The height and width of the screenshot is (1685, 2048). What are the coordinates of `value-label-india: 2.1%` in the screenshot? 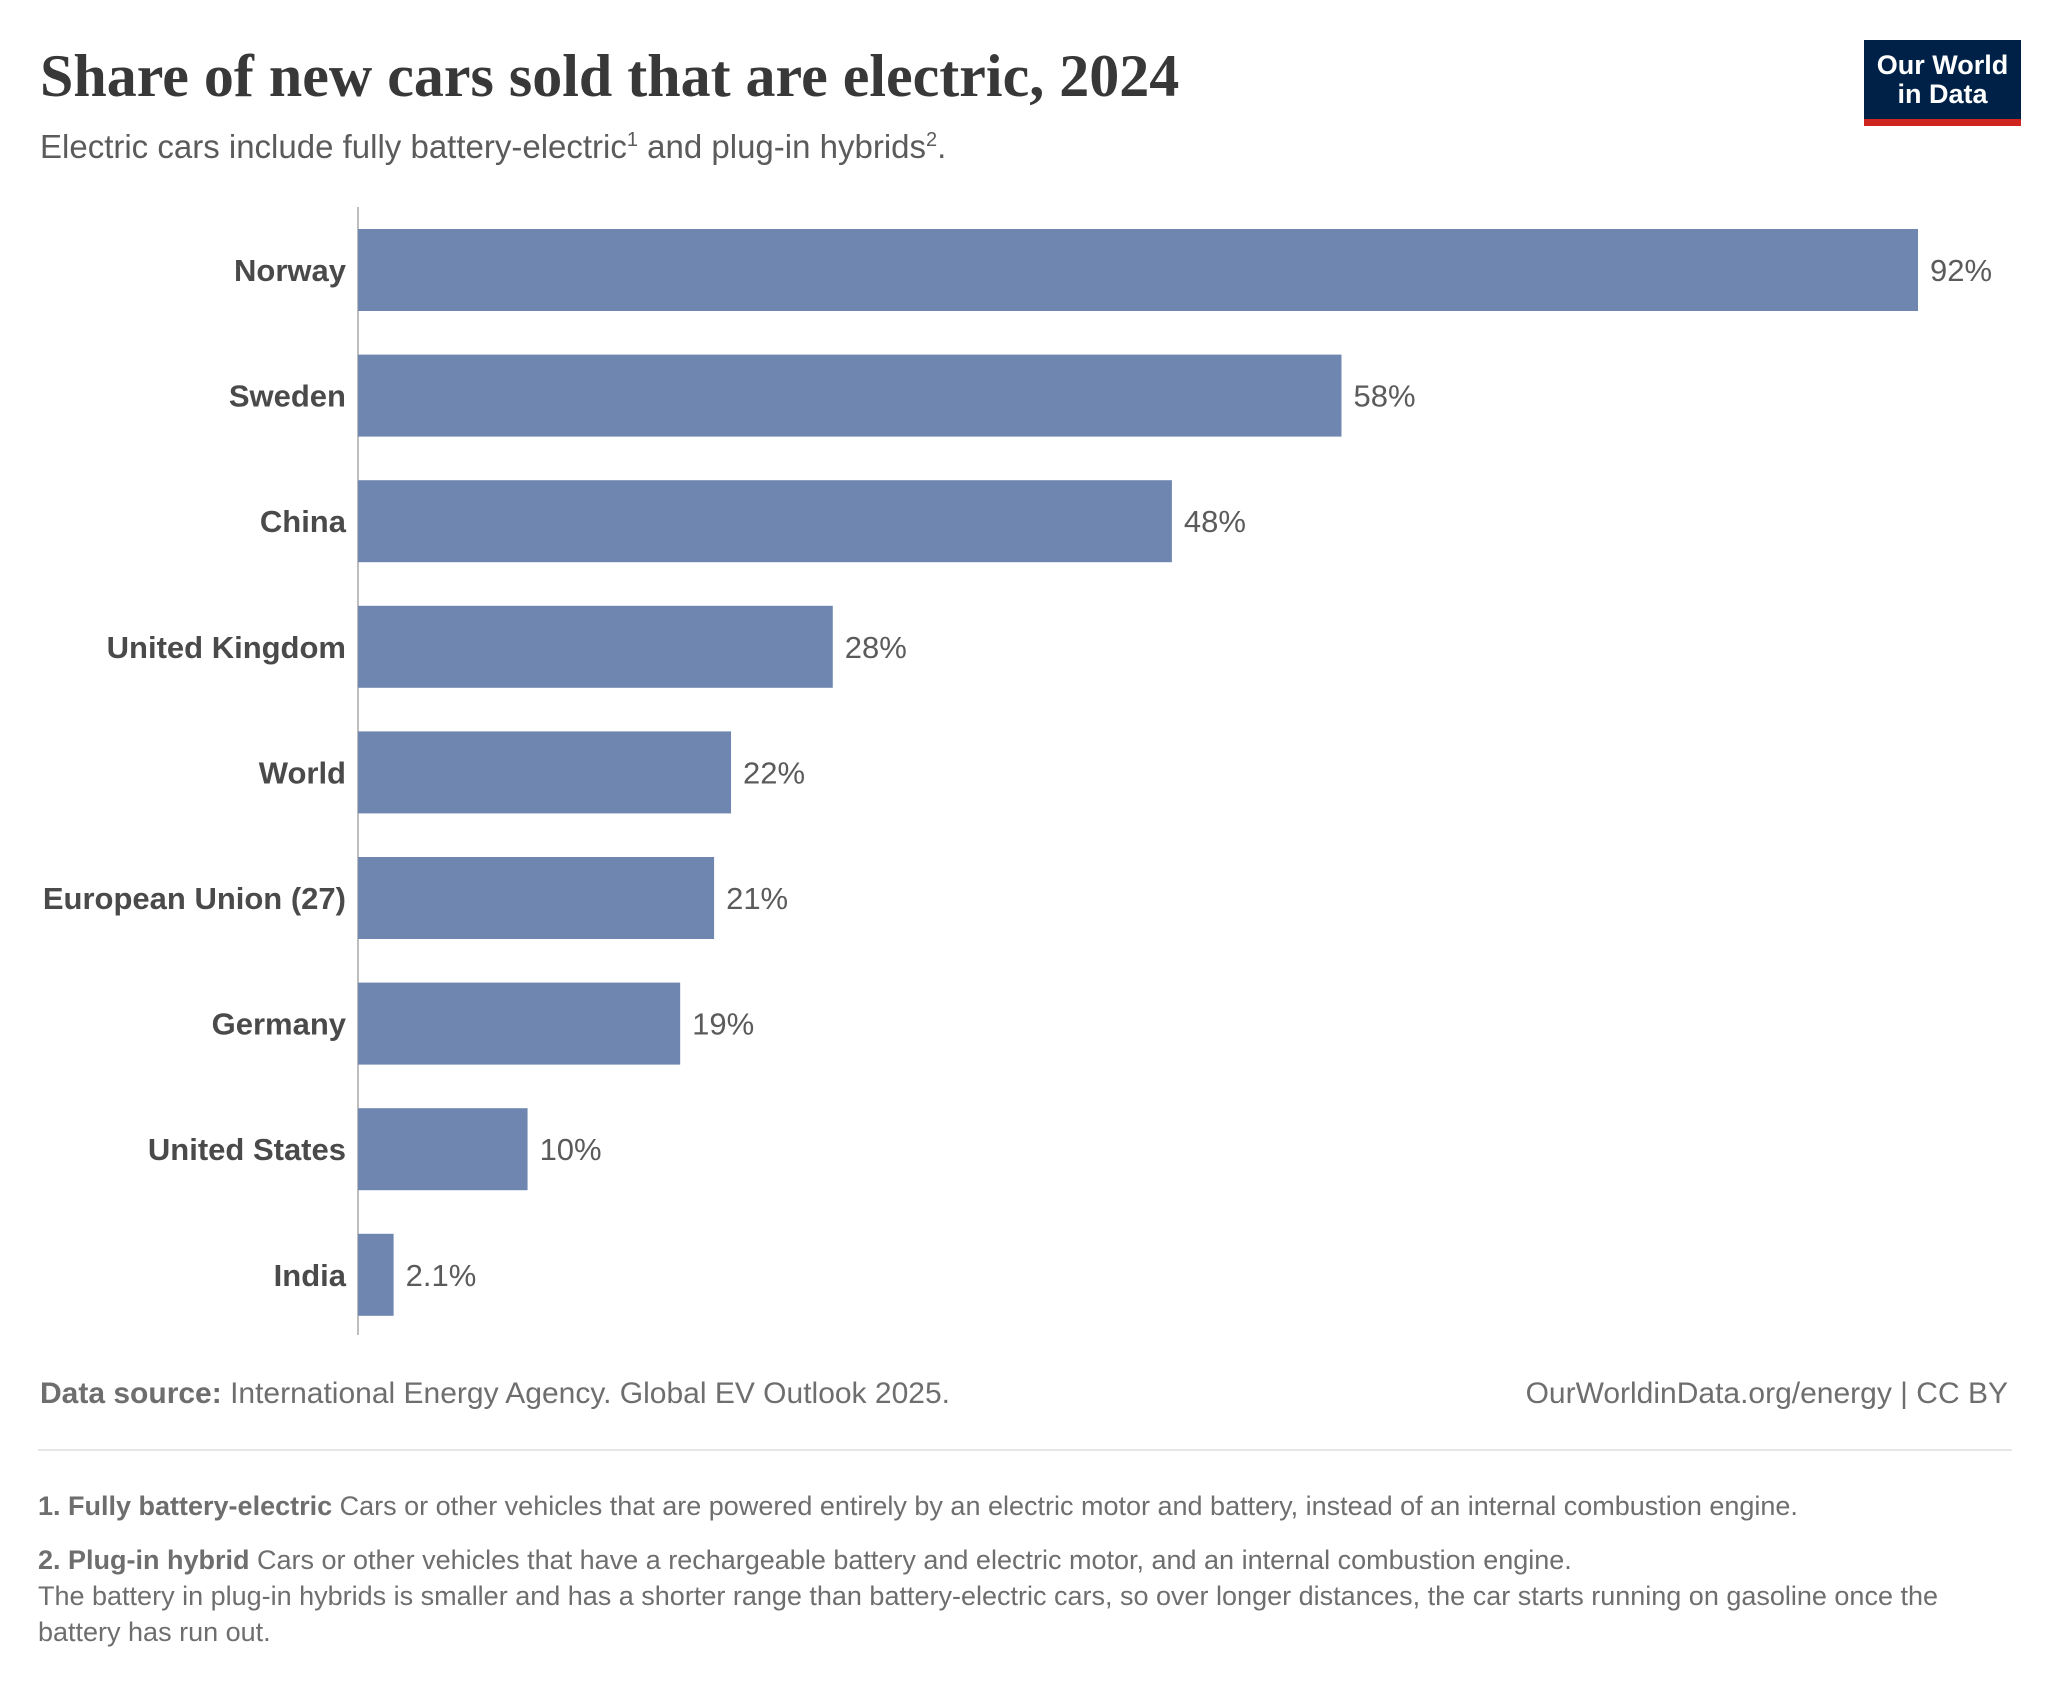 It's located at (441, 1275).